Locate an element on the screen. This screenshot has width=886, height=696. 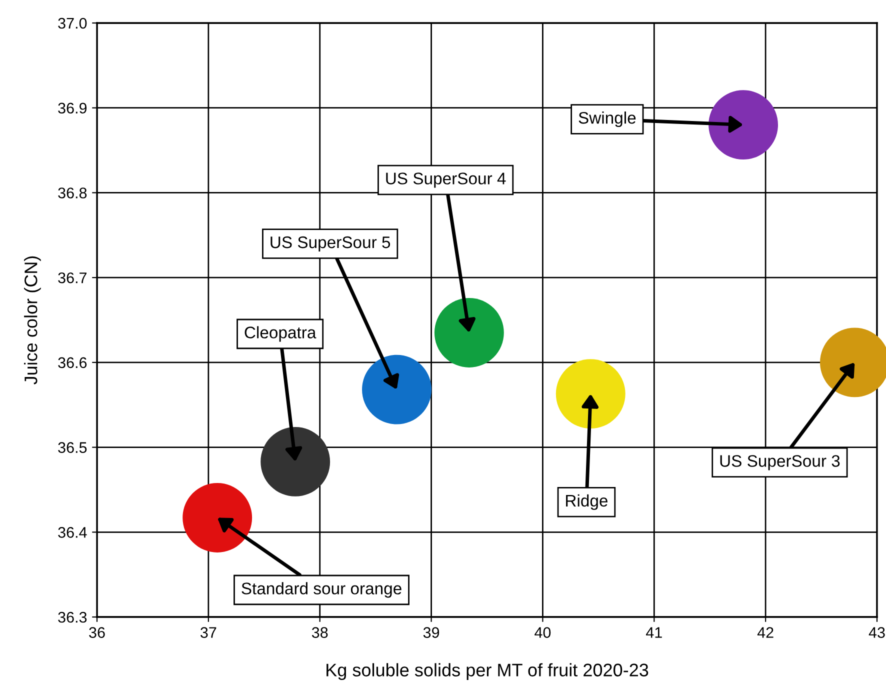
x-tick-label: 36 is located at coordinates (97, 632).